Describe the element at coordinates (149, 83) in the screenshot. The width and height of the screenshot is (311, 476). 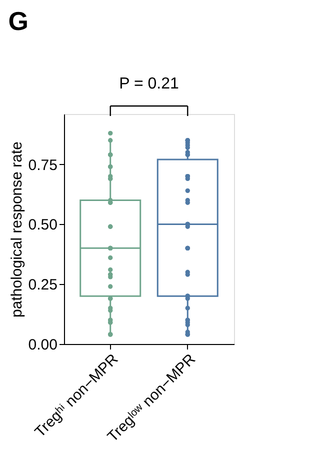
I see `text: P = 0.21` at that location.